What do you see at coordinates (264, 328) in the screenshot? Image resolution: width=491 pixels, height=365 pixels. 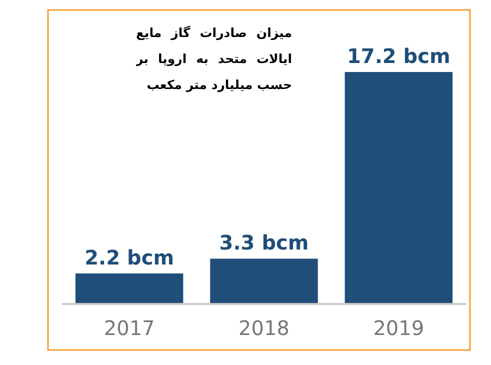 I see `x-tick-label: 2018` at bounding box center [264, 328].